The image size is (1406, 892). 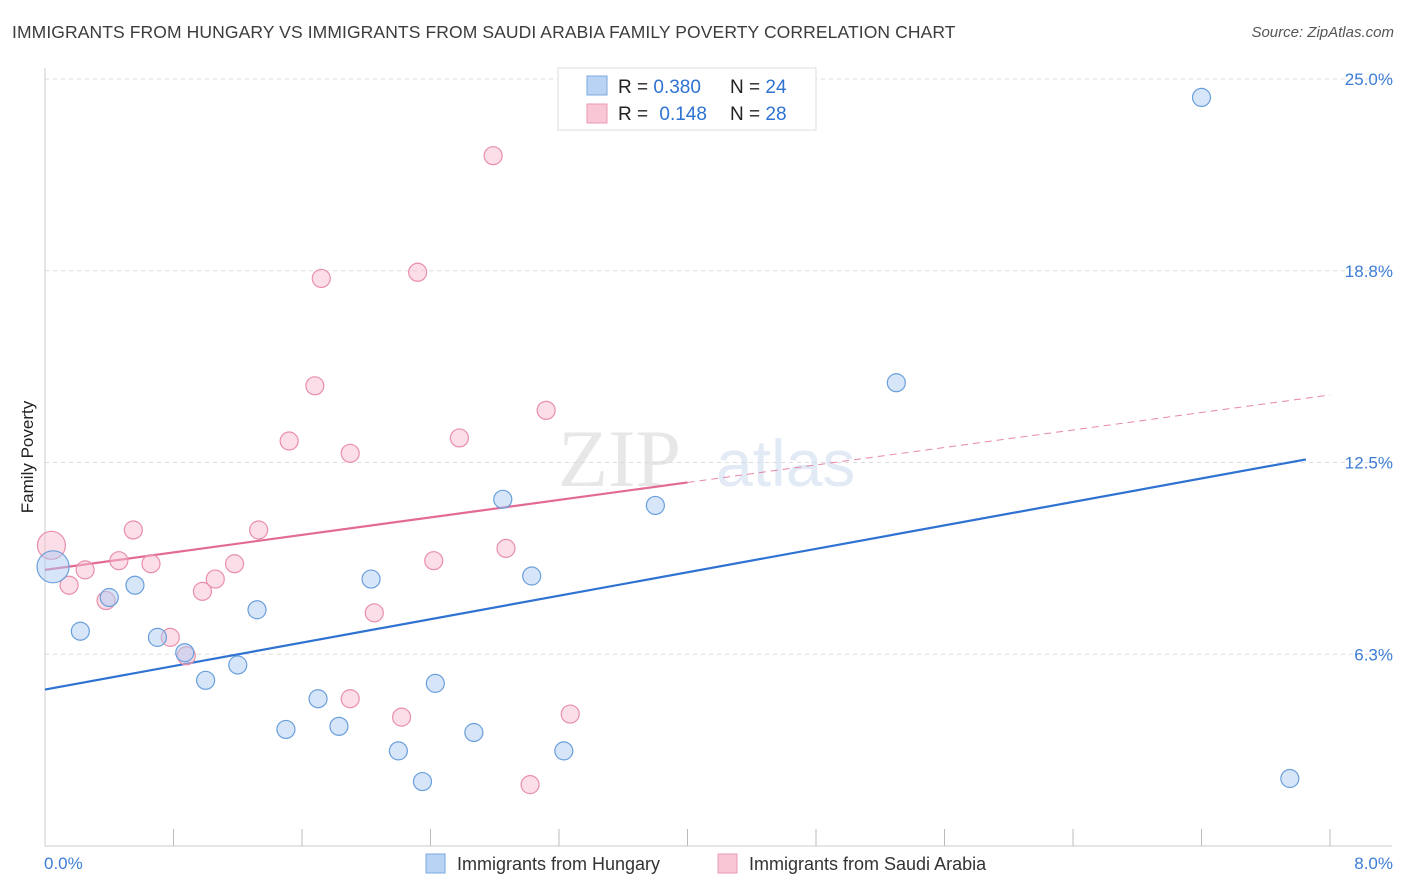 What do you see at coordinates (1369, 463) in the screenshot?
I see `y-tick-label-1: 12.5%` at bounding box center [1369, 463].